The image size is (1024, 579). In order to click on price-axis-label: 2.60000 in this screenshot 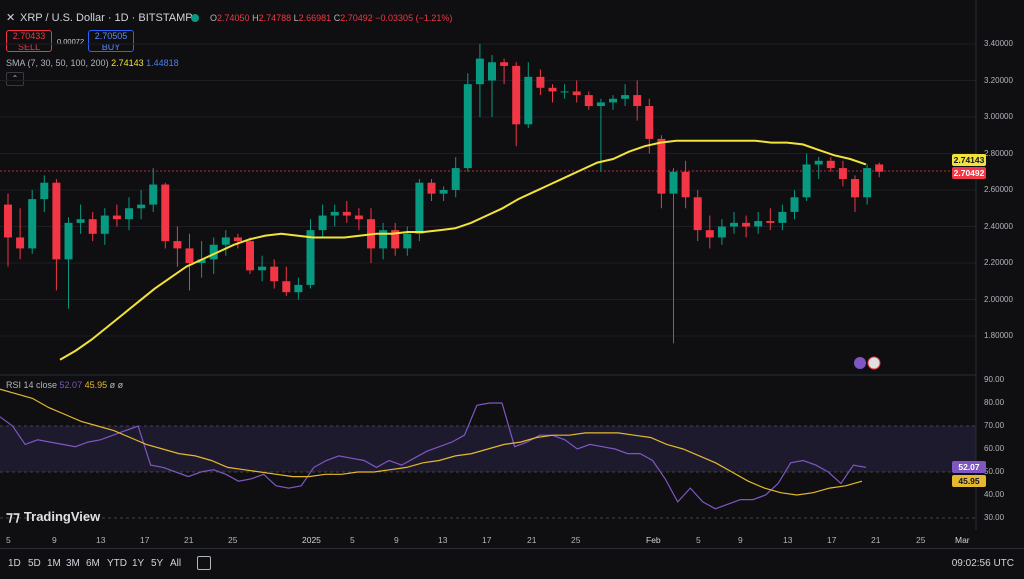, I will do `click(998, 189)`.